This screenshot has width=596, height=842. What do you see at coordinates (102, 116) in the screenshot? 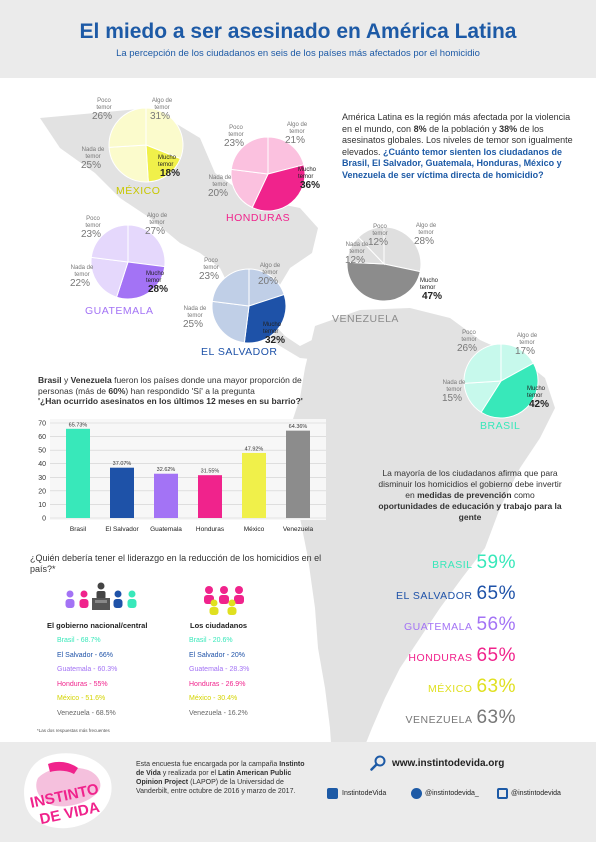
I see `pie-value-poco: 26%` at bounding box center [102, 116].